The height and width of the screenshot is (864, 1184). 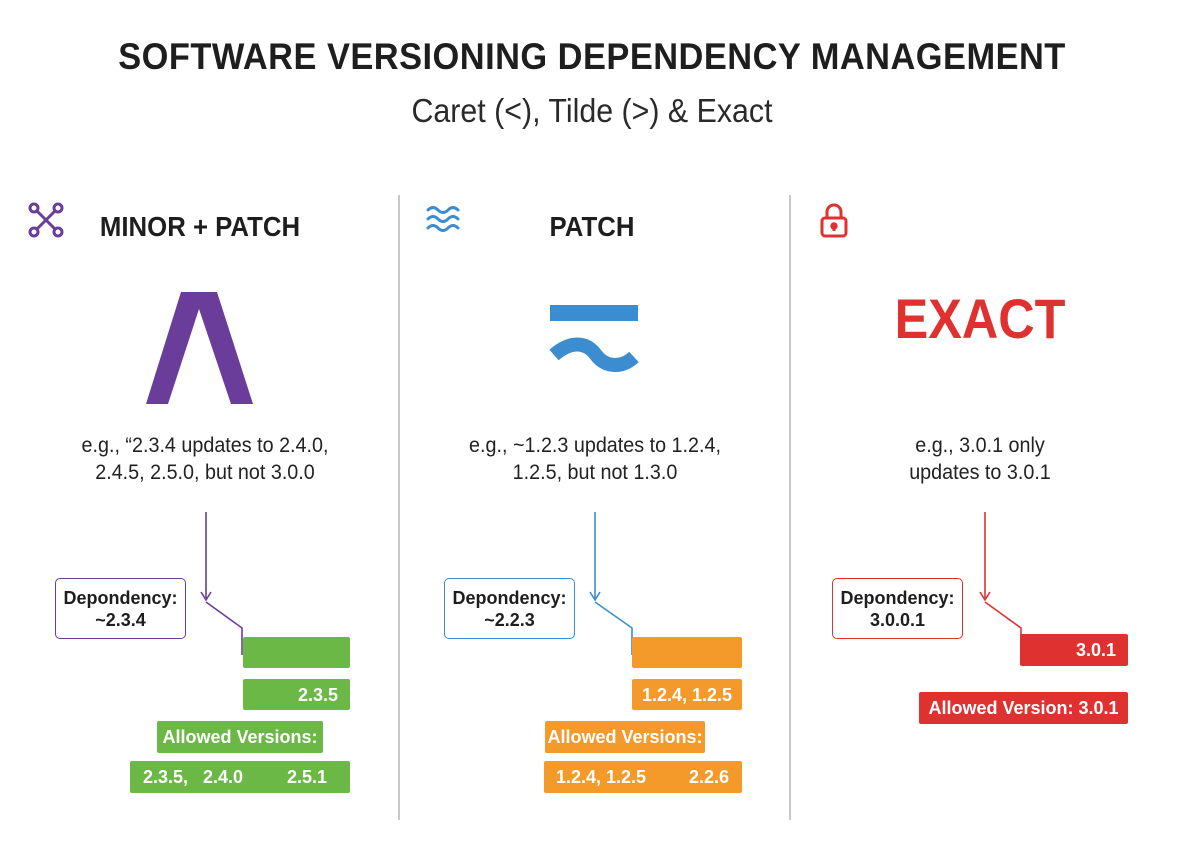 What do you see at coordinates (595, 445) in the screenshot?
I see `description-line: e.g., ~1.2.3 updates to 1.2.4,` at bounding box center [595, 445].